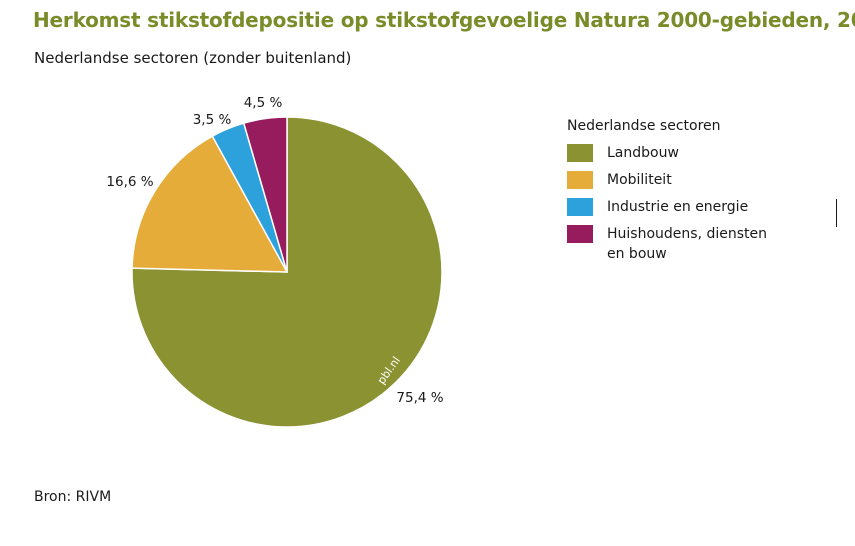 The image size is (855, 546). What do you see at coordinates (836, 213) in the screenshot?
I see `text-cursor` at bounding box center [836, 213].